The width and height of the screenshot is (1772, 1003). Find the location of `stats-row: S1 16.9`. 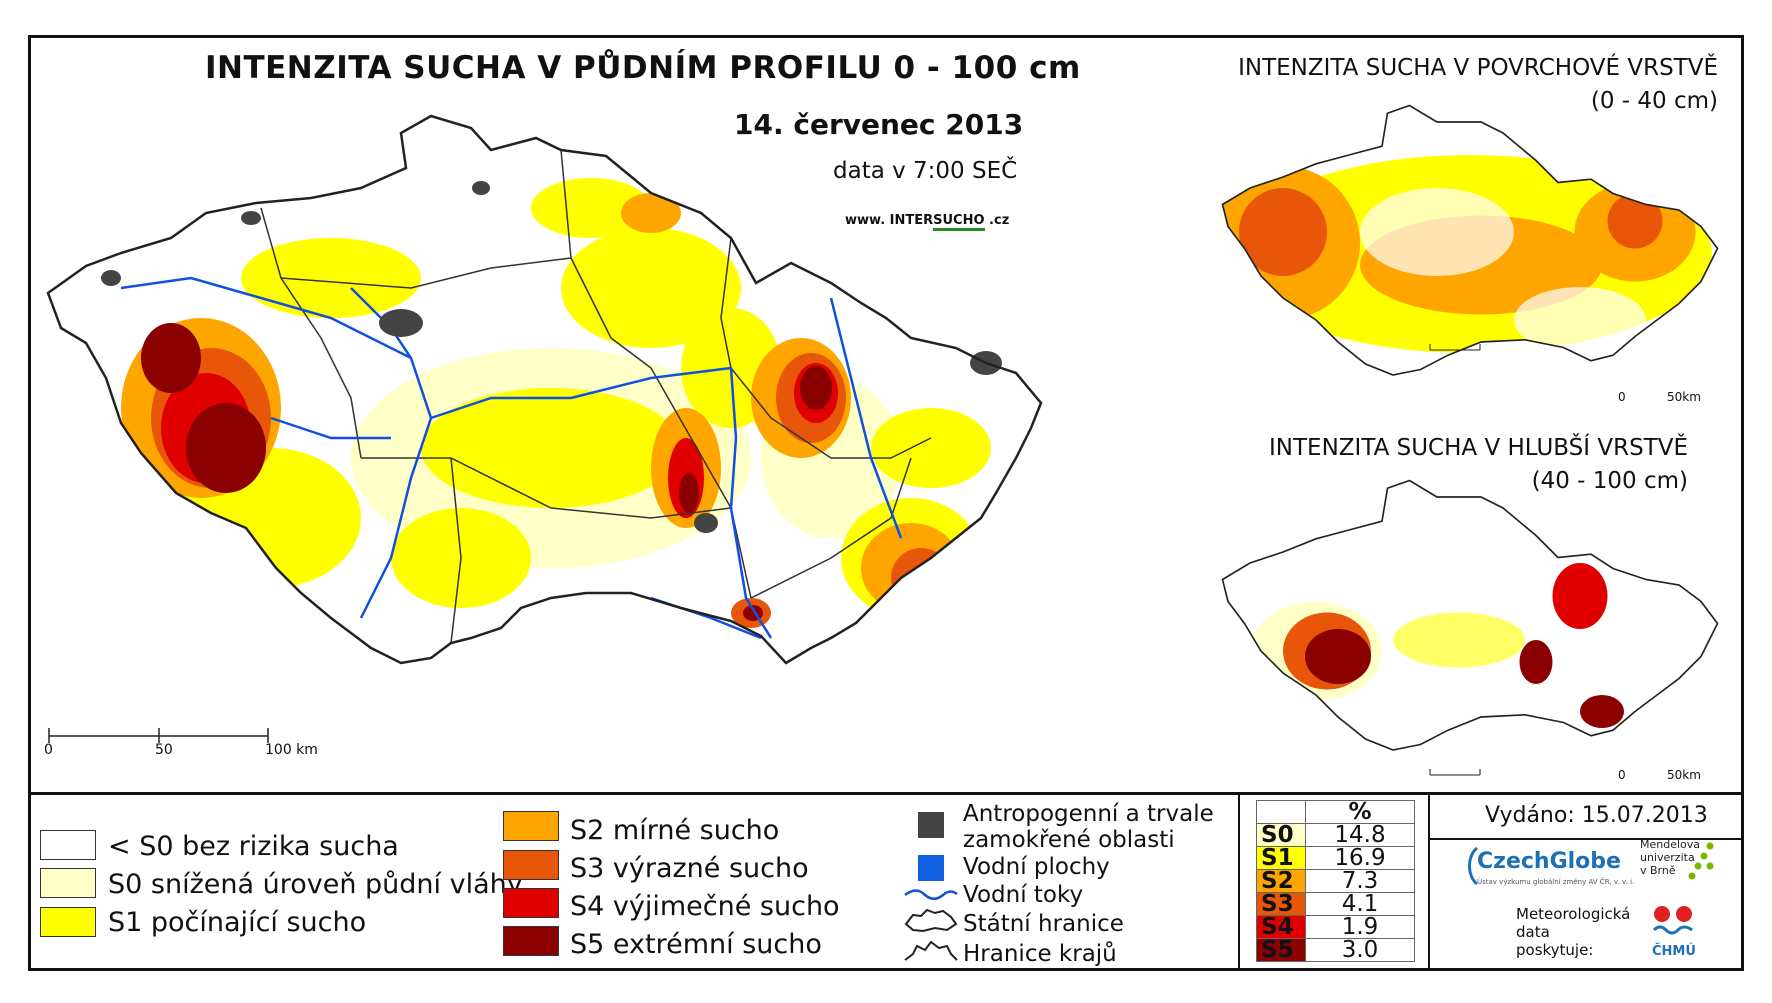

stats-row: S1 16.9 is located at coordinates (1335, 858).